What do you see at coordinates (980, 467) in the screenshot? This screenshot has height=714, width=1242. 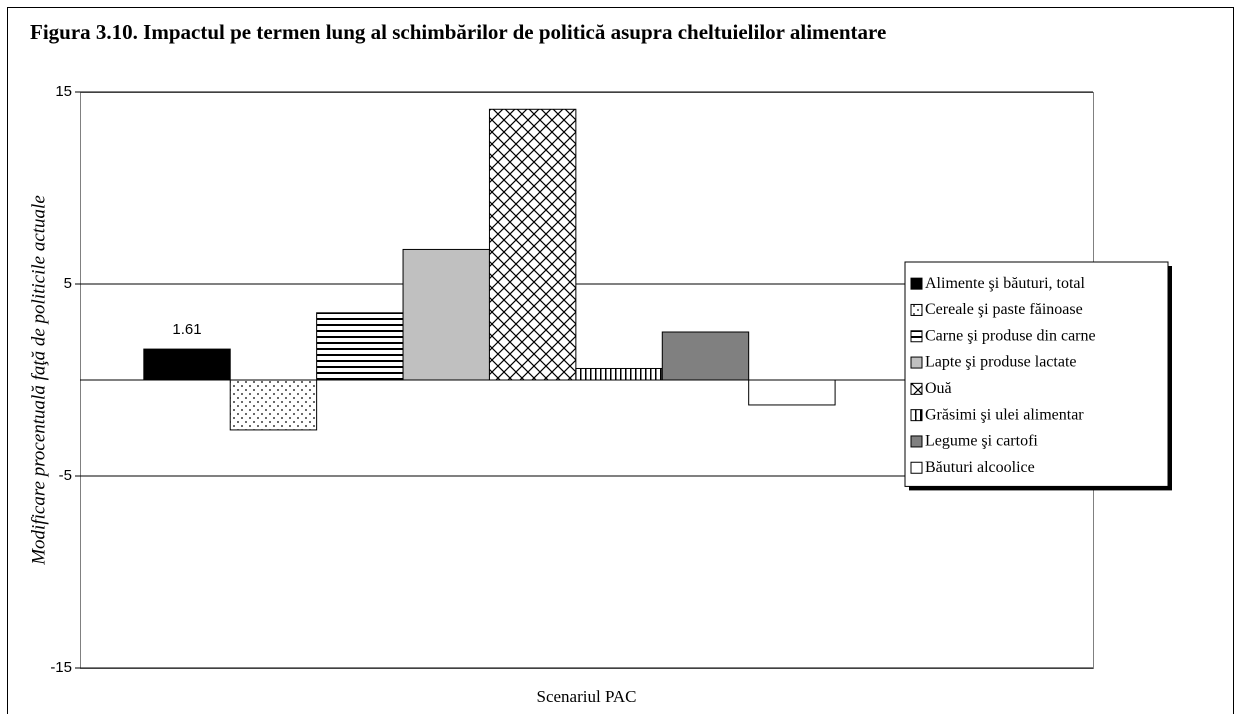 I see `legend-label: Băuturi alcoolice` at bounding box center [980, 467].